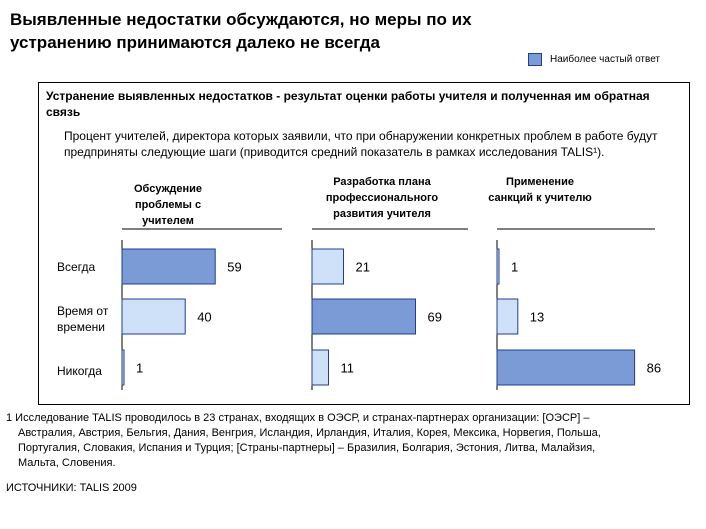 This screenshot has height=529, width=706. What do you see at coordinates (363, 267) in the screenshot?
I see `bar-value-label: 21` at bounding box center [363, 267].